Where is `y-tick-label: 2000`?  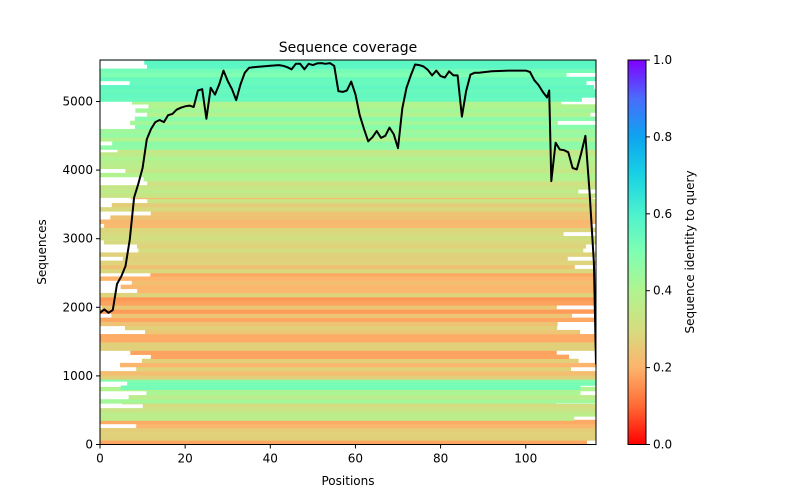
y-tick-label: 2000 is located at coordinates (77, 307).